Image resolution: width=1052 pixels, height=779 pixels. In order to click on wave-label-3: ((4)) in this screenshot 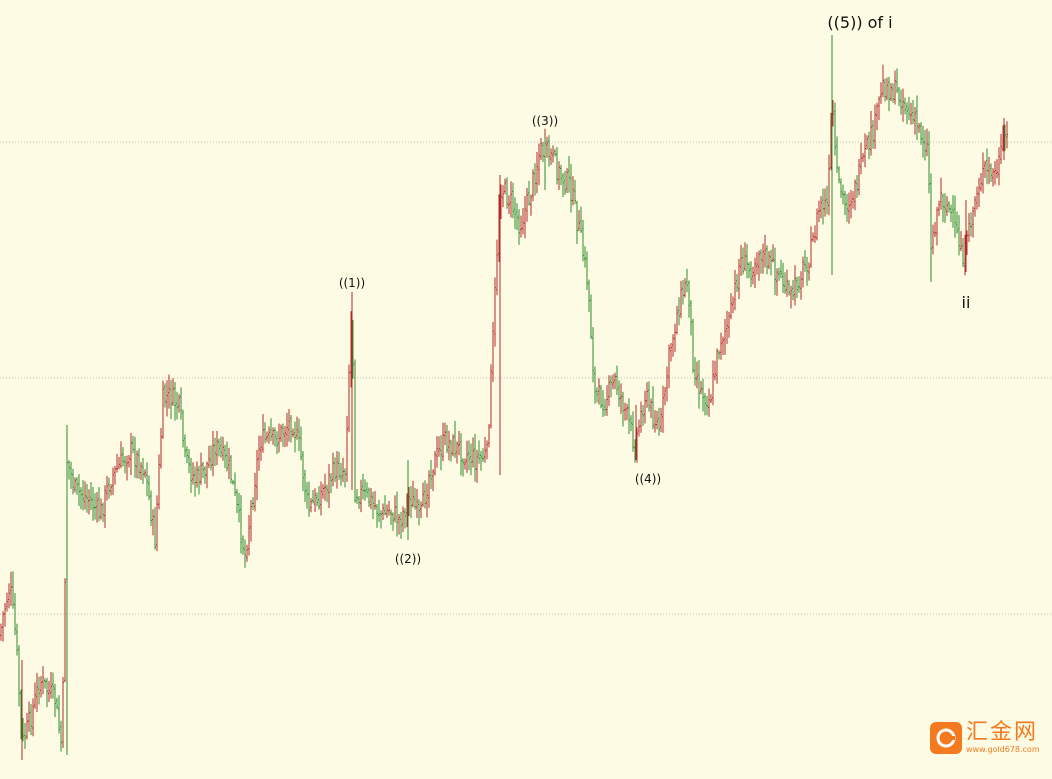, I will do `click(648, 479)`.